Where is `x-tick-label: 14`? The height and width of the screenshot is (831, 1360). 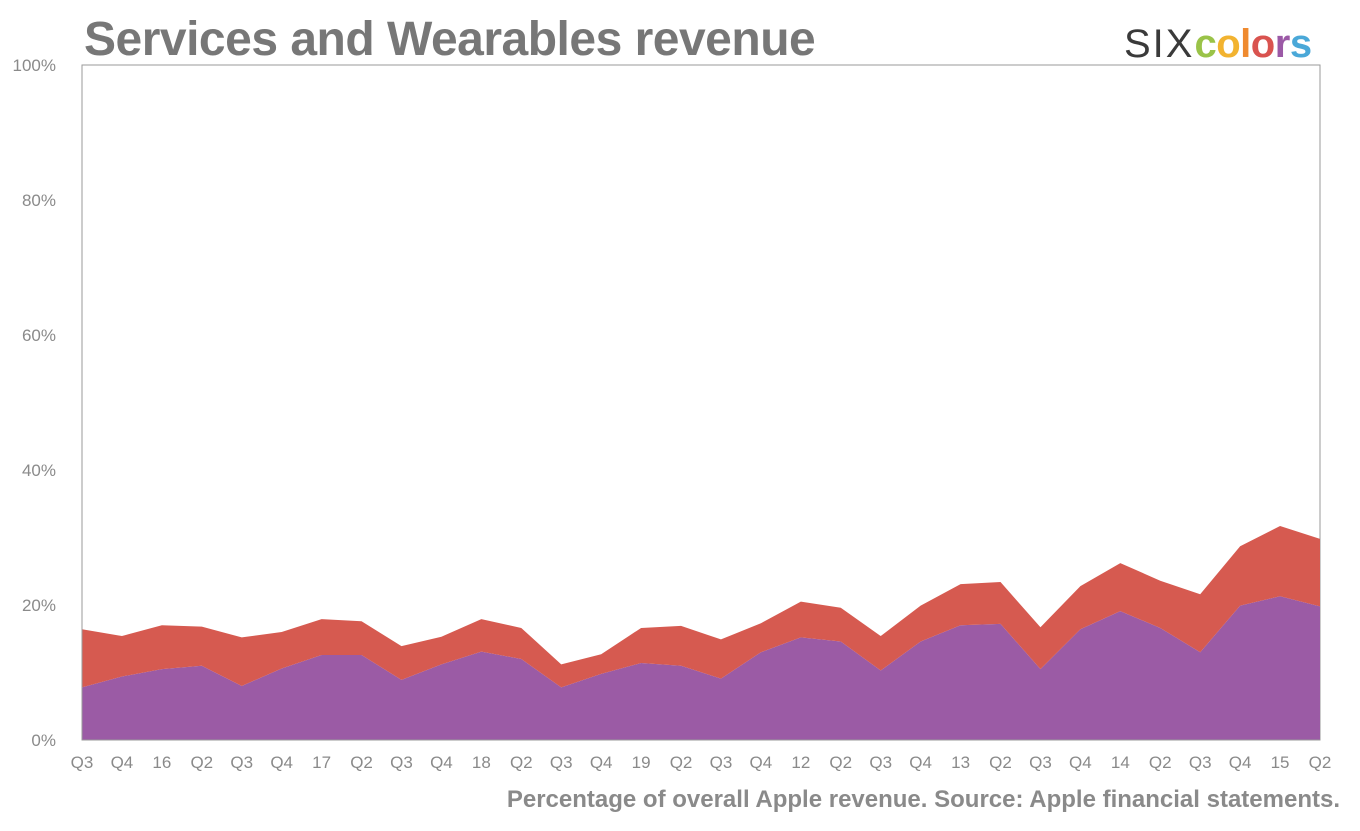
x-tick-label: 14 is located at coordinates (1120, 762).